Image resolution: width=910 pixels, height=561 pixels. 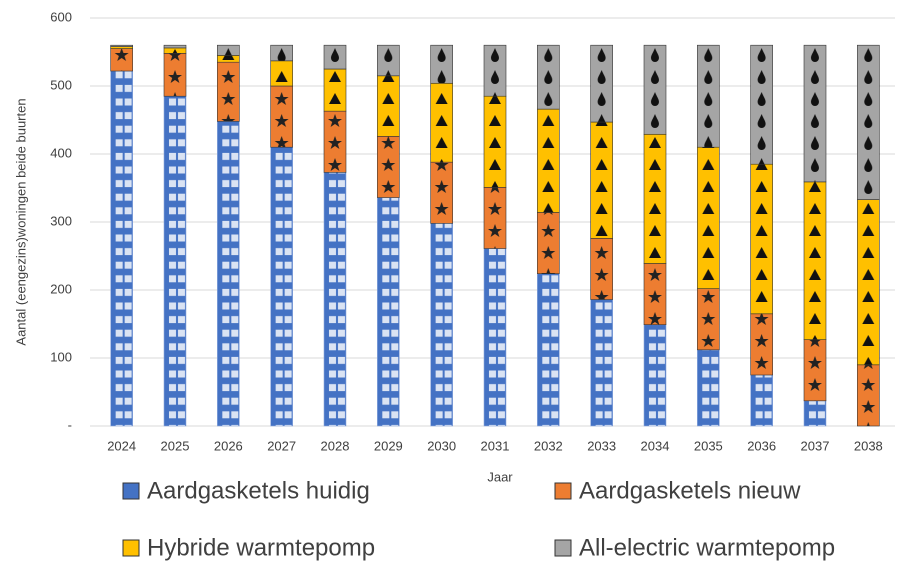 I want to click on legend-text: Aardgasketels huidig, so click(x=258, y=490).